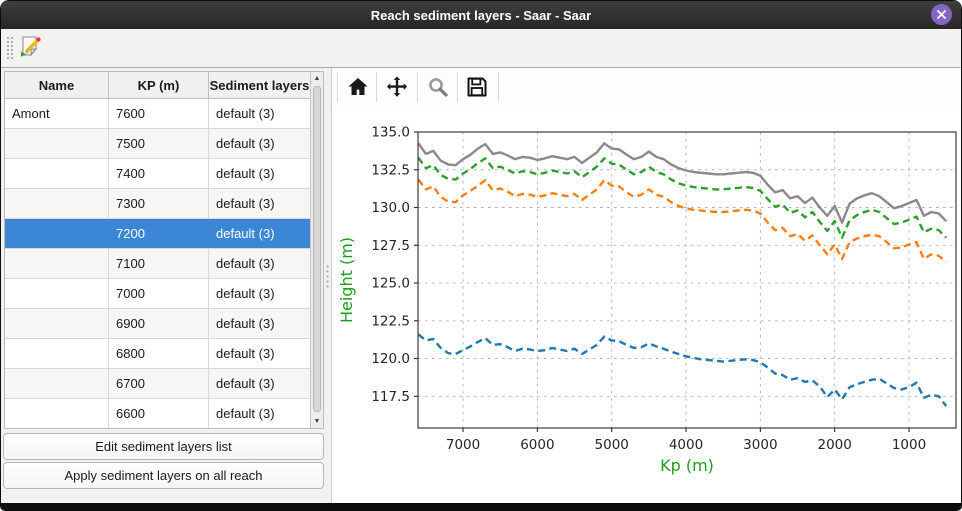 This screenshot has width=962, height=511. I want to click on home-icon, so click(358, 86).